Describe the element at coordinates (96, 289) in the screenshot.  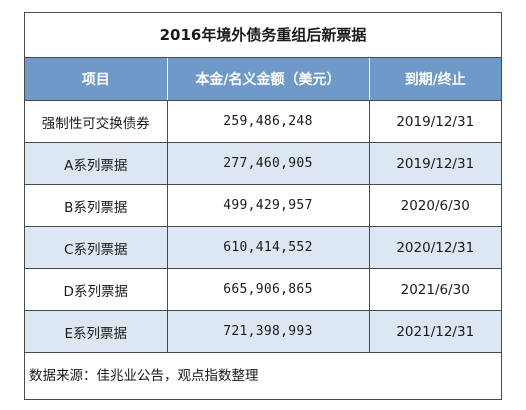
I see `cell-item: D系列票据` at that location.